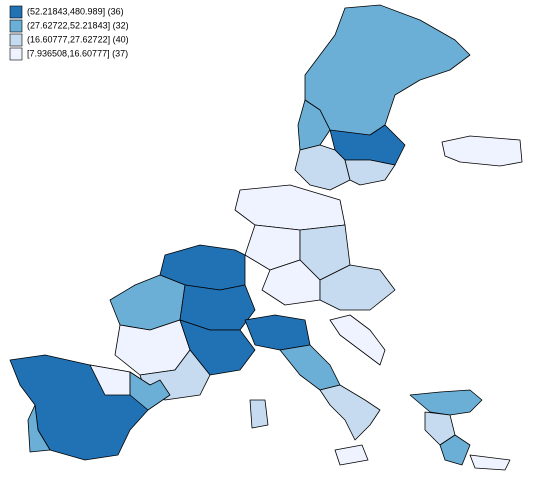  Describe the element at coordinates (78, 25) in the screenshot. I see `legend-label: (27.62722,52.21843] (32)` at that location.